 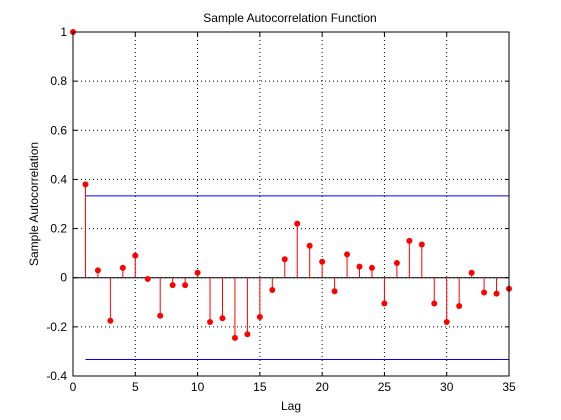 What do you see at coordinates (322, 387) in the screenshot?
I see `x-tick-label: 20` at bounding box center [322, 387].